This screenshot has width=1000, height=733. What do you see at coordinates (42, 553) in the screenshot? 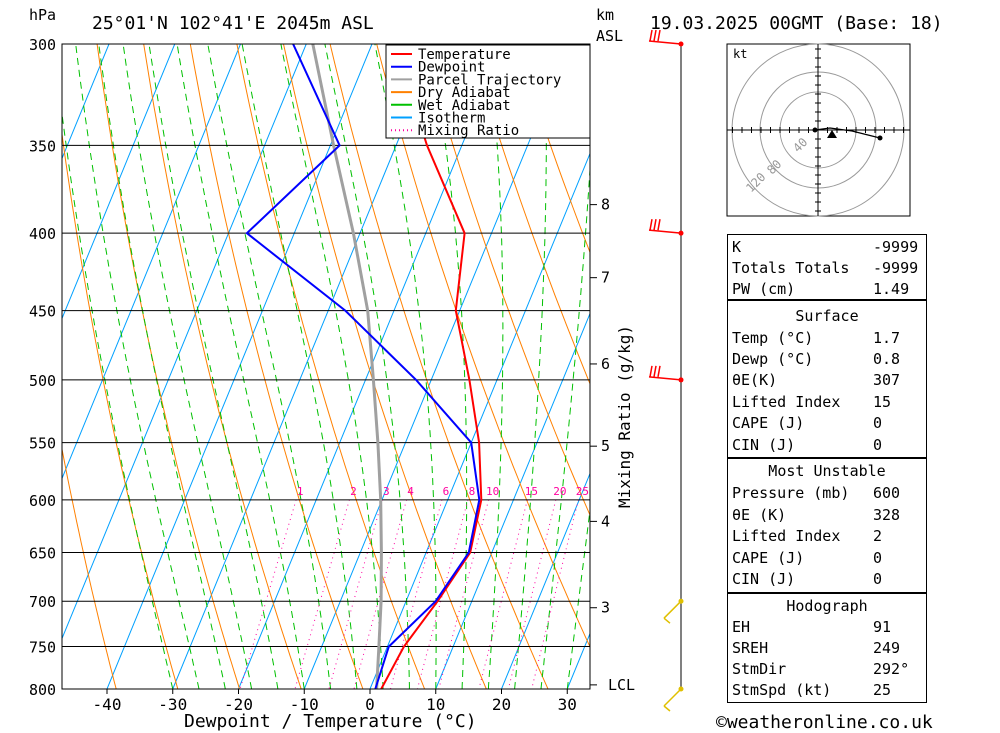
I see `pressure-tick-label: 650` at bounding box center [42, 553].